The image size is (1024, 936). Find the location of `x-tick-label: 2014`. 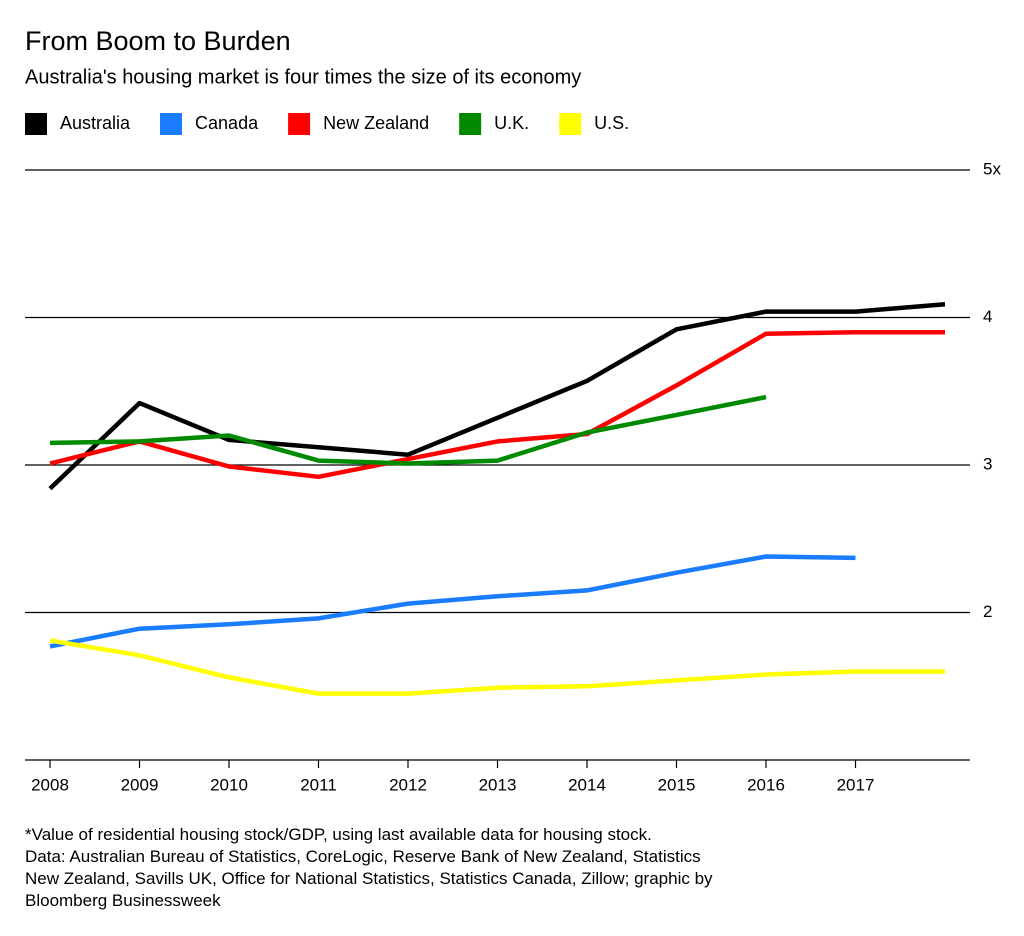

x-tick-label: 2014 is located at coordinates (587, 784).